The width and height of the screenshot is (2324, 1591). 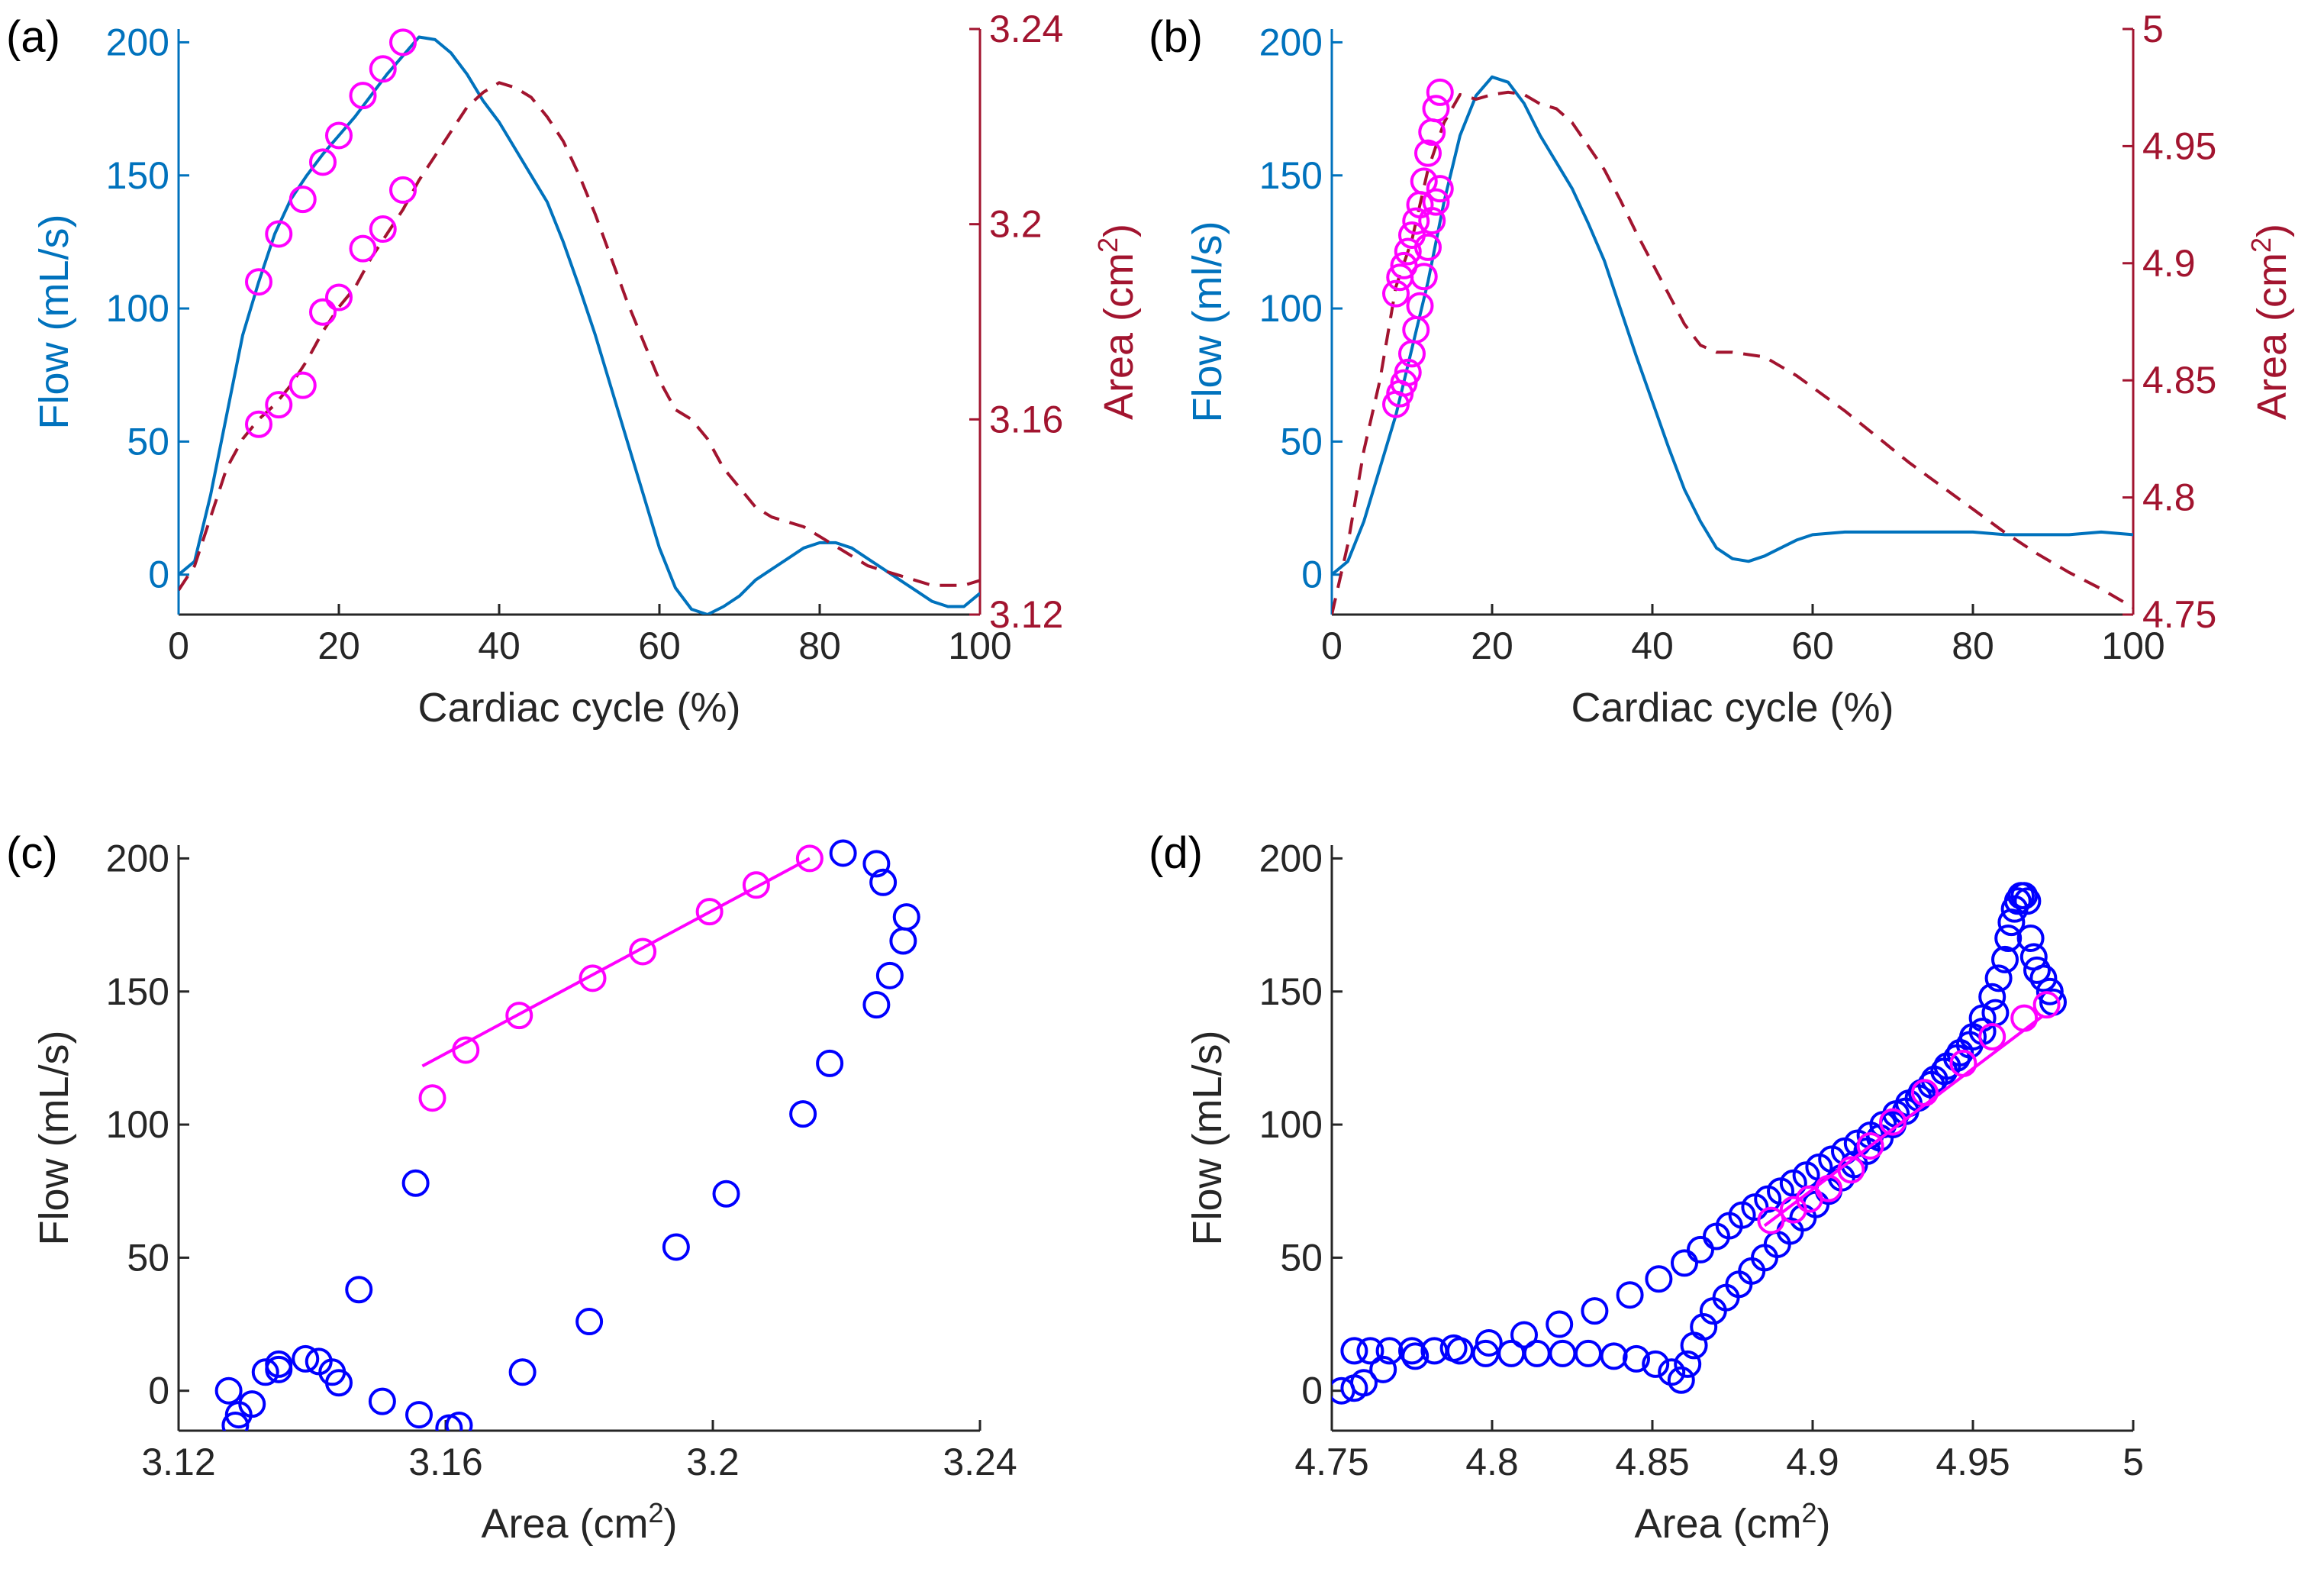 What do you see at coordinates (1813, 645) in the screenshot?
I see `x-tick-label: 60` at bounding box center [1813, 645].